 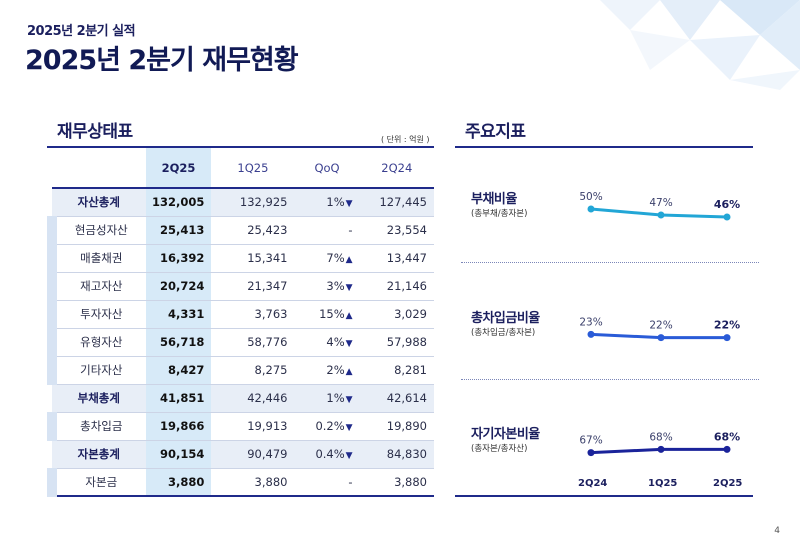 I want to click on row-label: 자본금, so click(x=96, y=482).